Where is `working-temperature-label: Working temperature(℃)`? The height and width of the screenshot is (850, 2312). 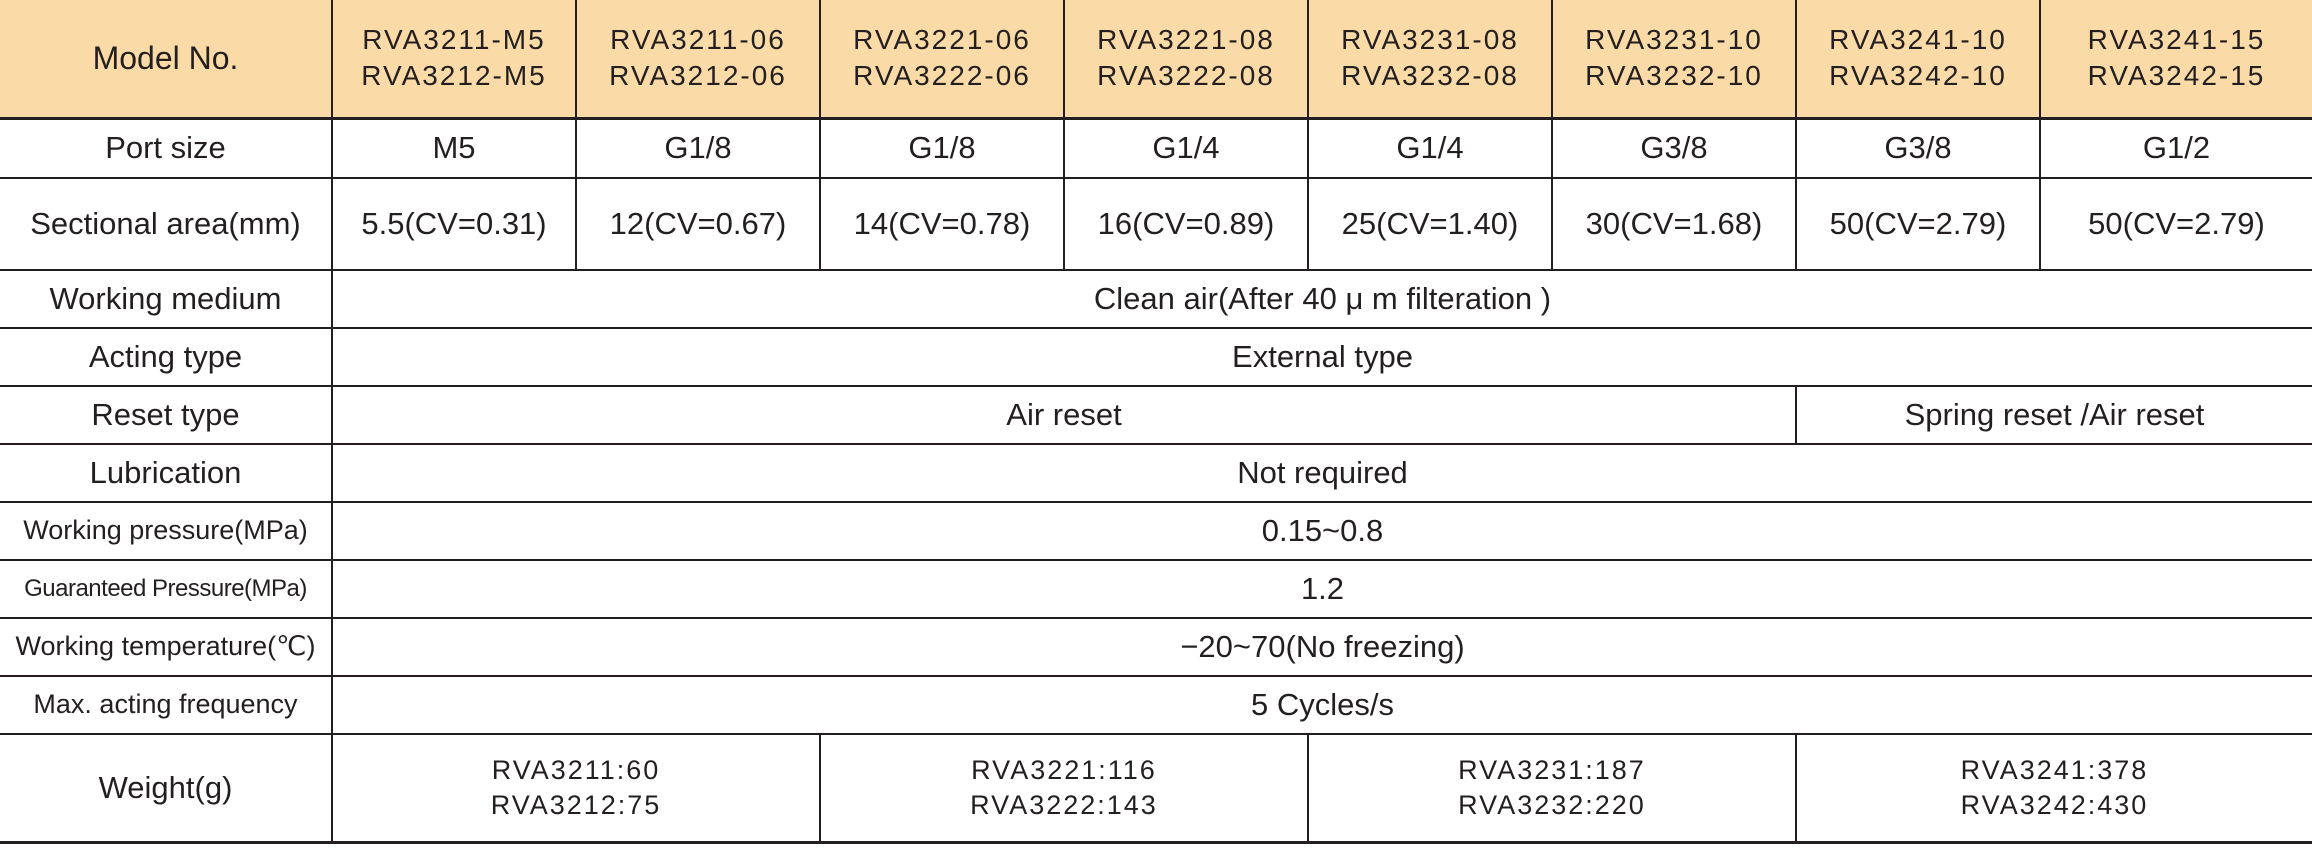
working-temperature-label: Working temperature(℃) is located at coordinates (166, 647).